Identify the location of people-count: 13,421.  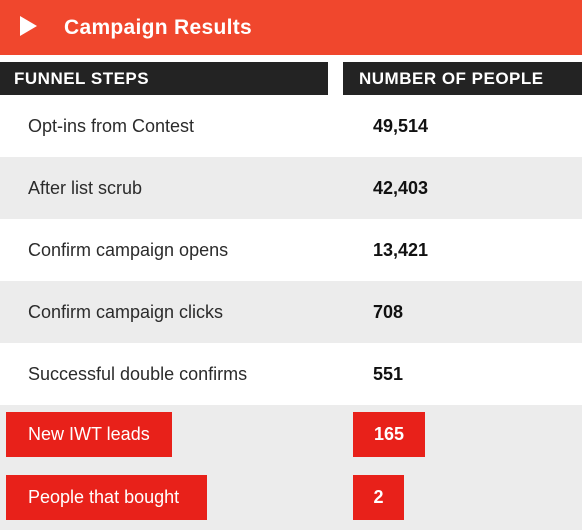
(401, 250).